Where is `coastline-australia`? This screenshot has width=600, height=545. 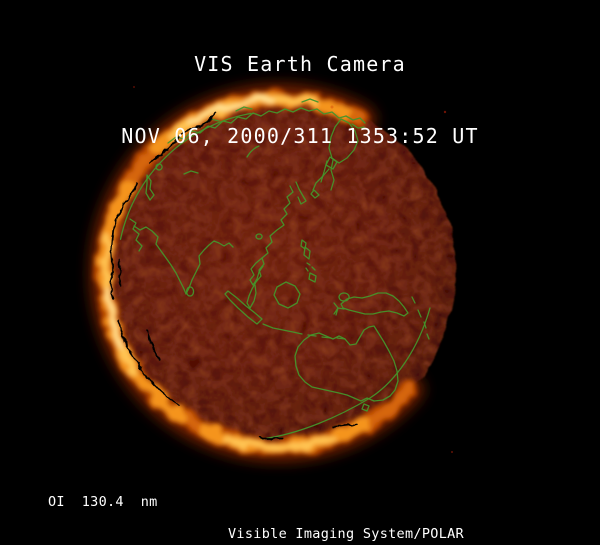 coastline-australia is located at coordinates (346, 363).